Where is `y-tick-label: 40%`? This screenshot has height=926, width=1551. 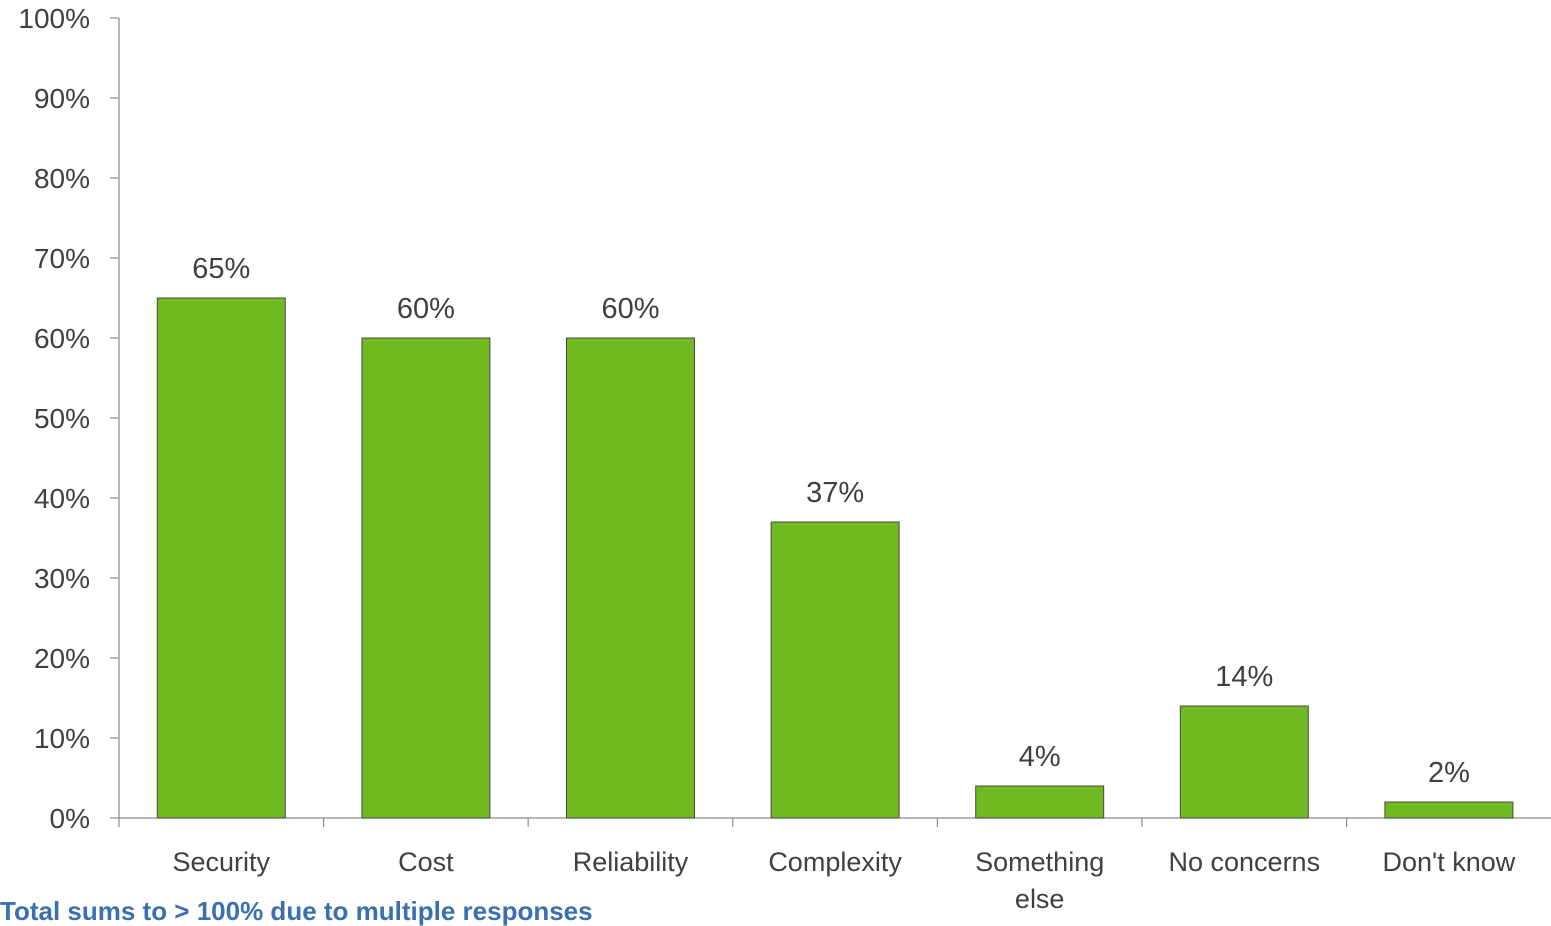
y-tick-label: 40% is located at coordinates (62, 498).